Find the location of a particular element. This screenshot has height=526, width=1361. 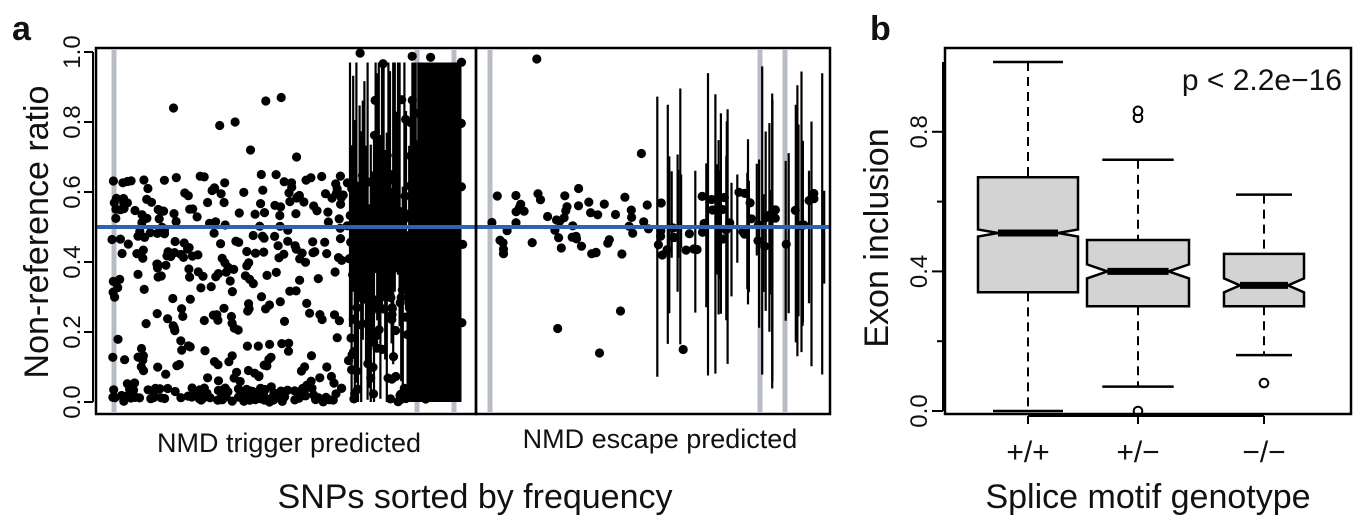

category-label: +/+ is located at coordinates (1027, 452).